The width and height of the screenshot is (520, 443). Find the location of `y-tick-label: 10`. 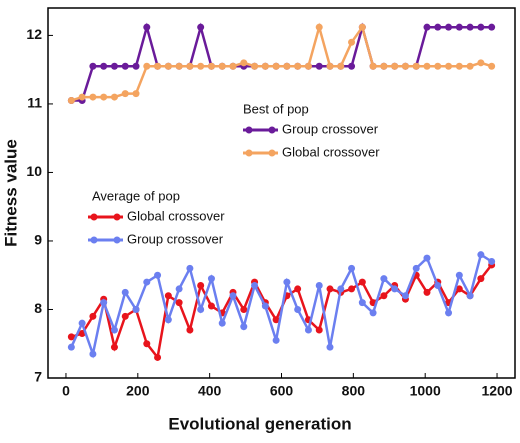

y-tick-label: 10 is located at coordinates (34, 171).